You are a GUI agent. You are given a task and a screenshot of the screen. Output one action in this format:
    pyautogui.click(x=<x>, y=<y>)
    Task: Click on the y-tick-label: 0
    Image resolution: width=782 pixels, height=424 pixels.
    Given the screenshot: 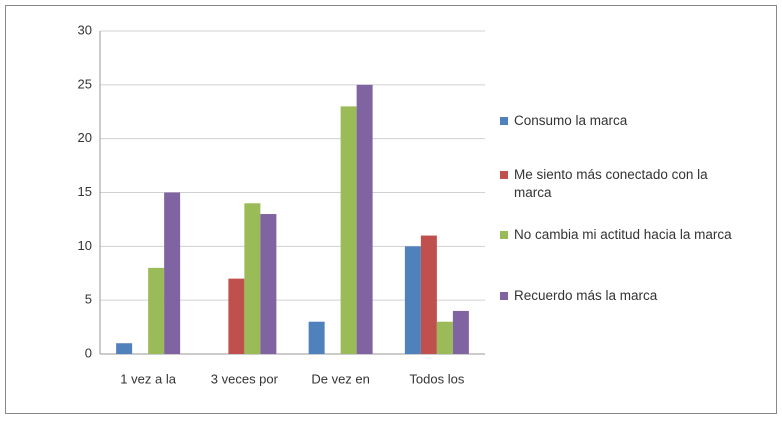 What is the action you would take?
    pyautogui.click(x=88, y=352)
    